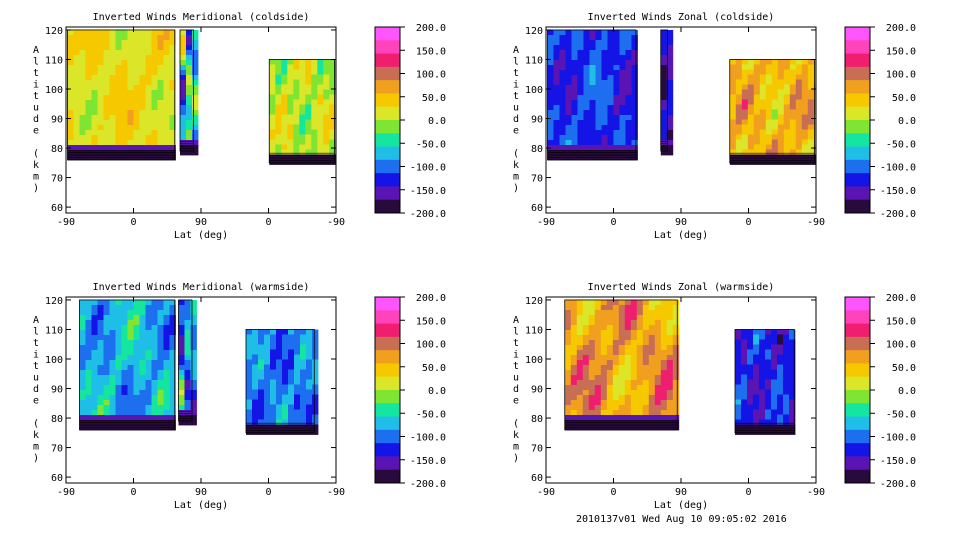  What do you see at coordinates (428, 438) in the screenshot?
I see `colorbar-tick-label: -100.0` at bounding box center [428, 438].